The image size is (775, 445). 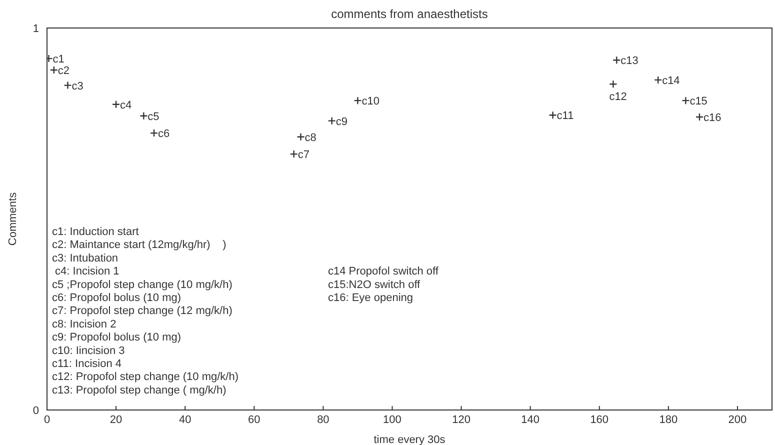 I want to click on data-label: c5, so click(x=154, y=116).